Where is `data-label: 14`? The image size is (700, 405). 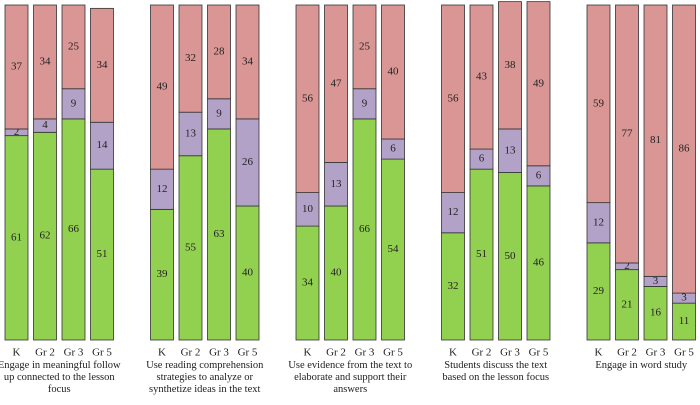 data-label: 14 is located at coordinates (103, 145).